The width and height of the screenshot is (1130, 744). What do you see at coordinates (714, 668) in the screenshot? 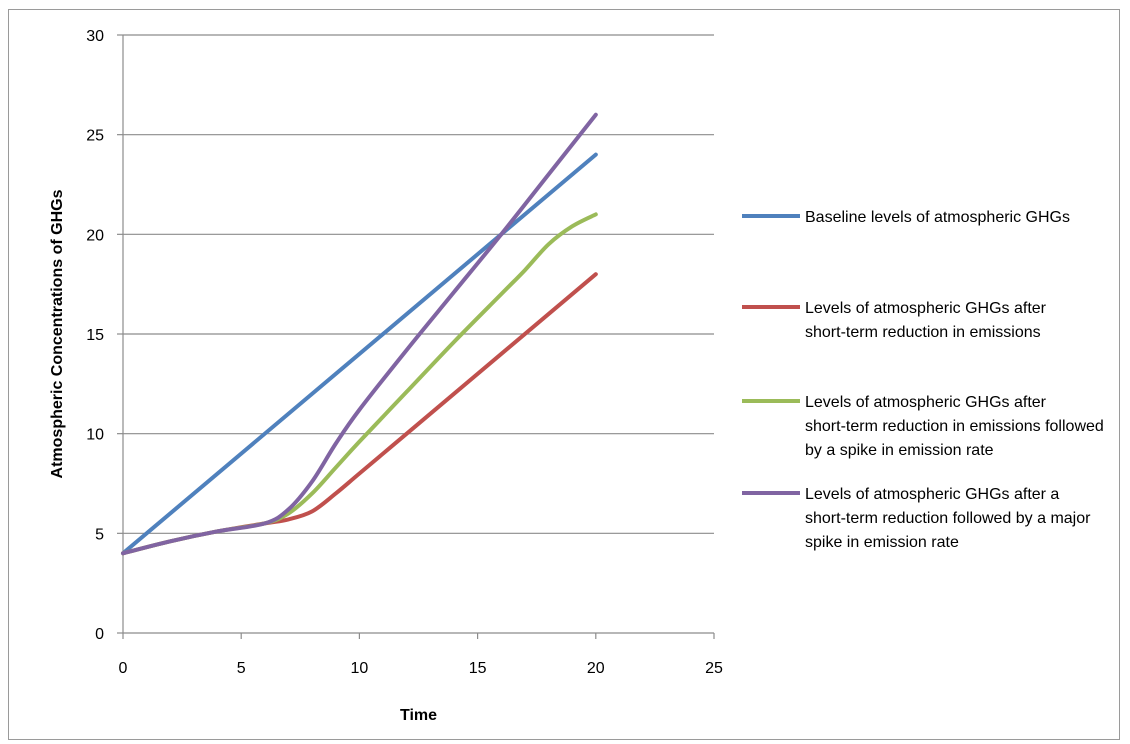
I see `x-tick-label-25: 25` at bounding box center [714, 668].